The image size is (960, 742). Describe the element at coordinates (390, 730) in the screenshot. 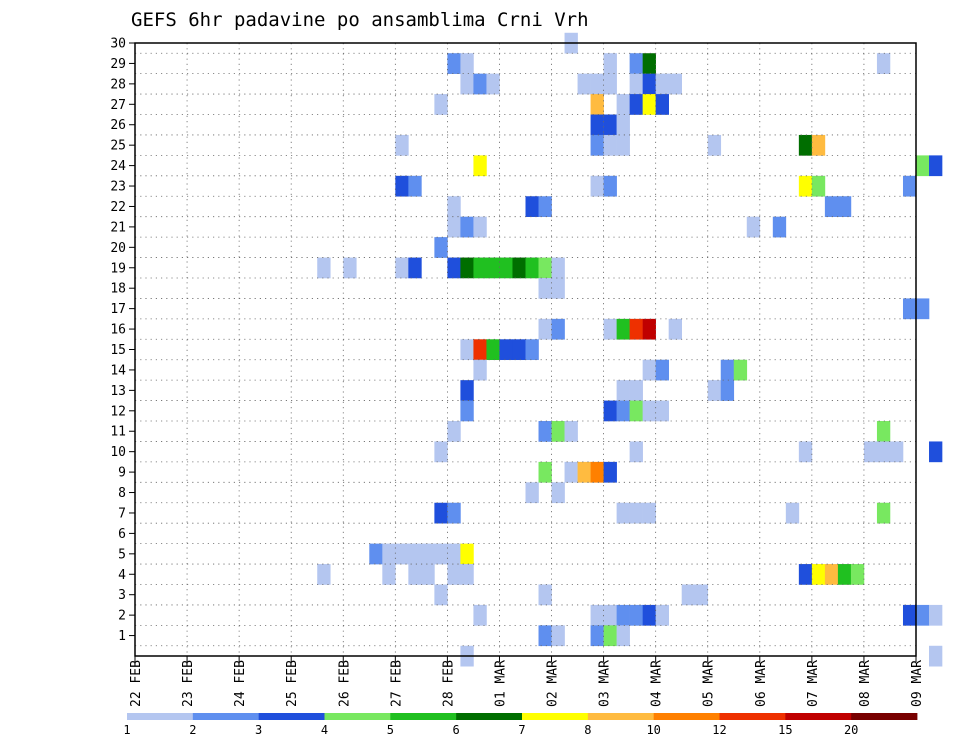

I see `colorbar-label: 5` at that location.